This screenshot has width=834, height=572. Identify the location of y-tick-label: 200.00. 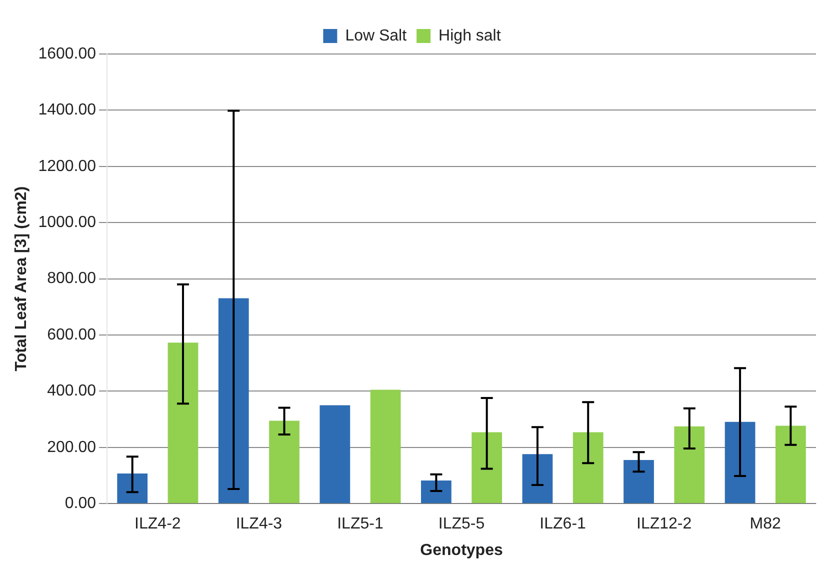
(71, 447).